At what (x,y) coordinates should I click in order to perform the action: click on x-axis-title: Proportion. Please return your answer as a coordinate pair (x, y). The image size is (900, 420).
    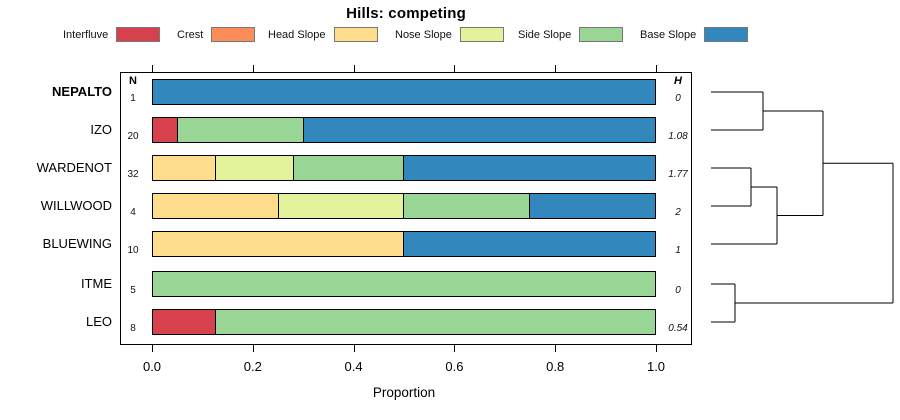
    Looking at the image, I should click on (404, 392).